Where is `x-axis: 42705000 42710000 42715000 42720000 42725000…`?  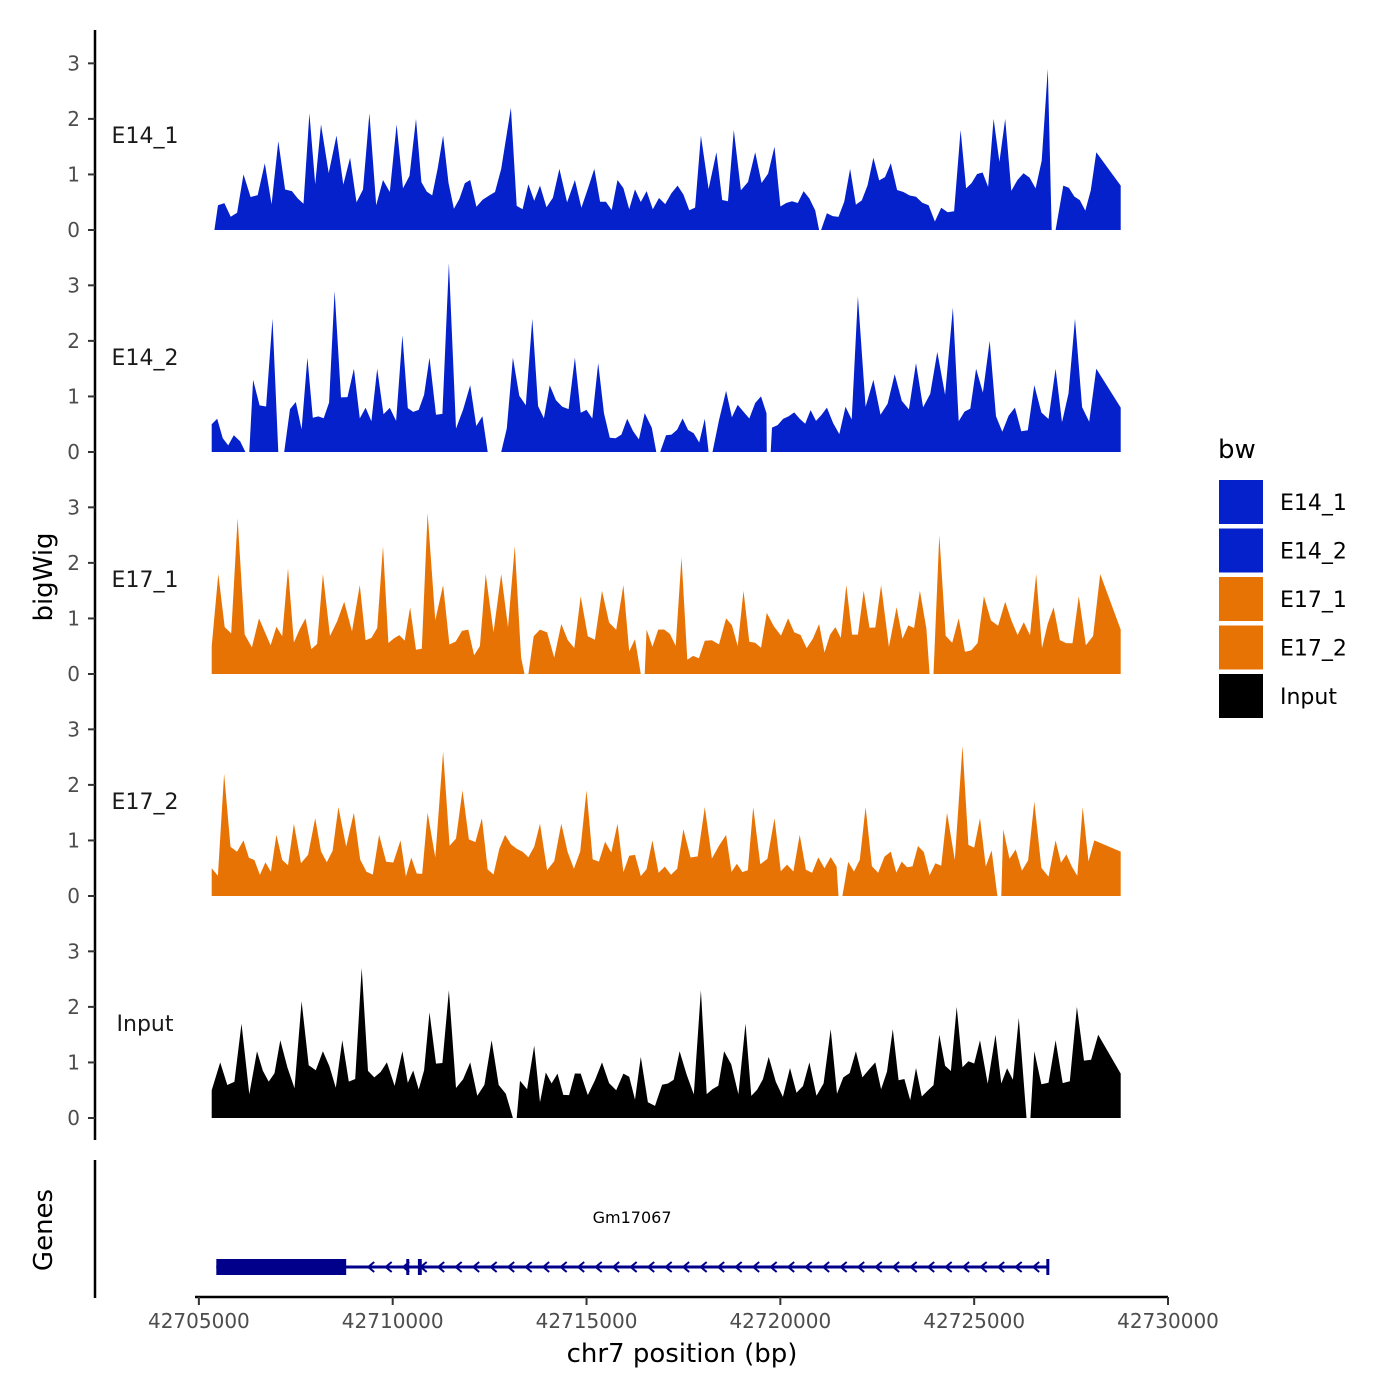
x-axis: 42705000 42710000 42715000 42720000 42725000… is located at coordinates (683, 1314).